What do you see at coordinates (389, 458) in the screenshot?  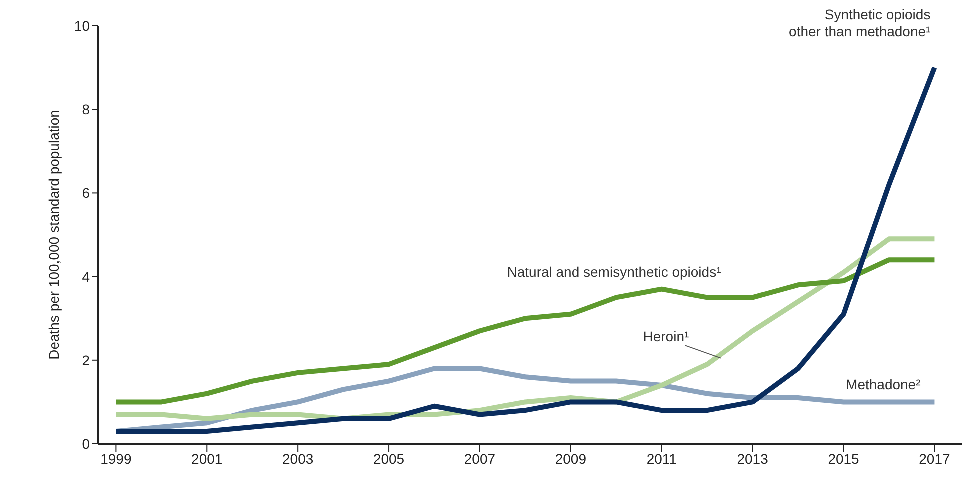 I see `x-tick-label: 2005` at bounding box center [389, 458].